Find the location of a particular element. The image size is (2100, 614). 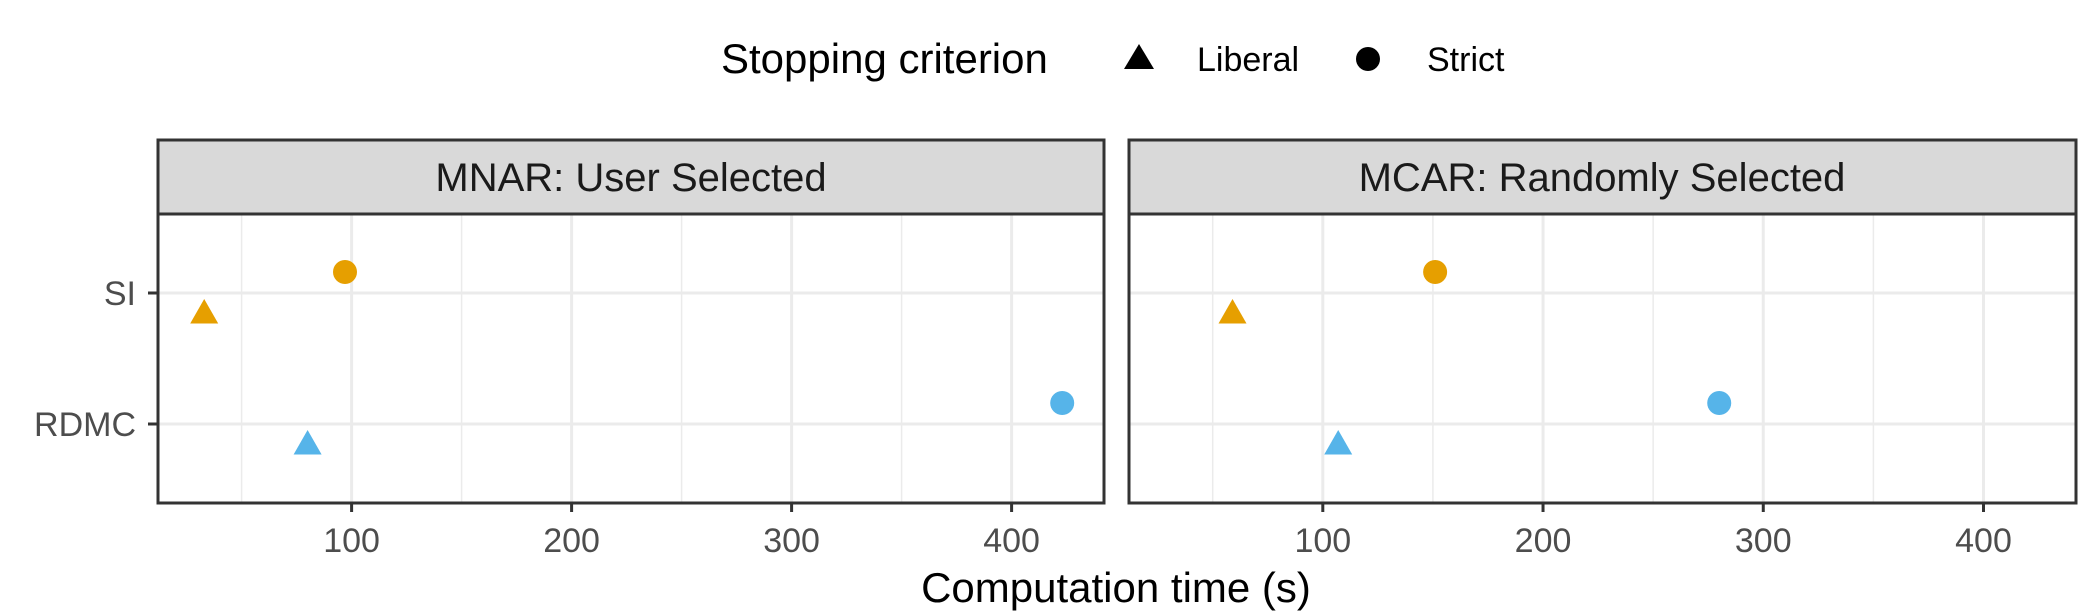

points-mnar is located at coordinates (632, 357).